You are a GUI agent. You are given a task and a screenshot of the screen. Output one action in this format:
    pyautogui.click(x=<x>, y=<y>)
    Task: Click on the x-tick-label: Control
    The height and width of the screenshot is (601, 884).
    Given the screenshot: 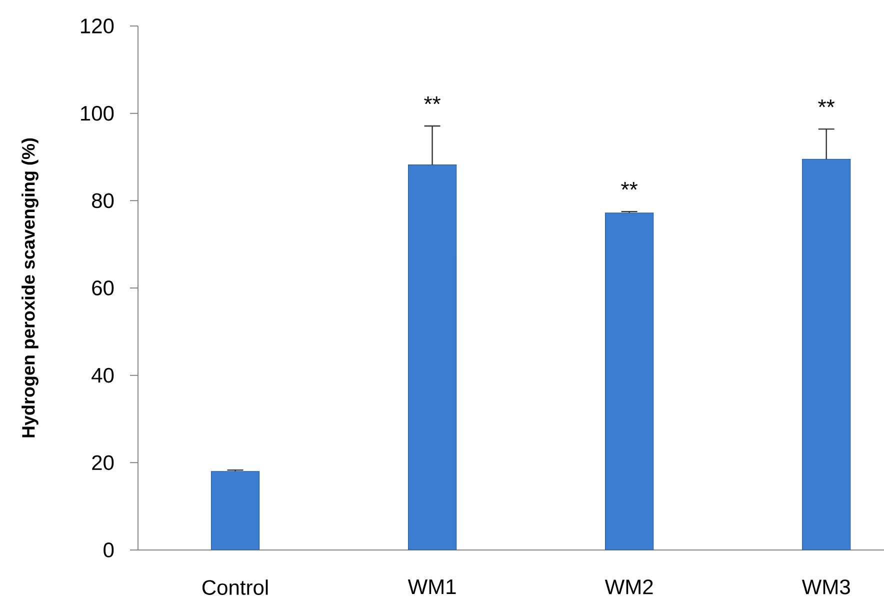 What is the action you would take?
    pyautogui.click(x=235, y=587)
    